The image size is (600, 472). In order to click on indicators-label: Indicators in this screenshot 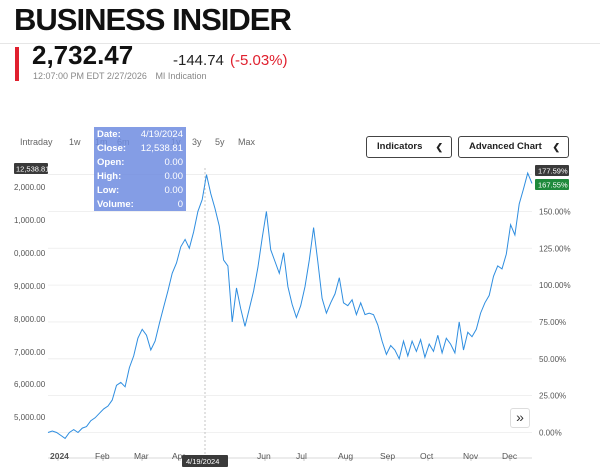, I will do `click(400, 146)`.